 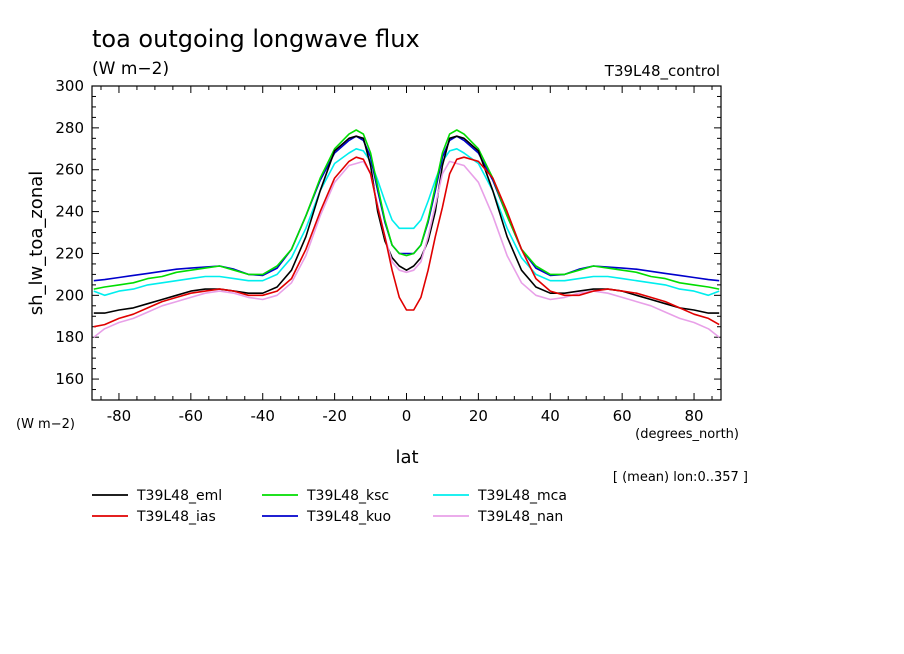 What do you see at coordinates (520, 517) in the screenshot?
I see `legend-label-t39l48-nan: T39L48_nan` at bounding box center [520, 517].